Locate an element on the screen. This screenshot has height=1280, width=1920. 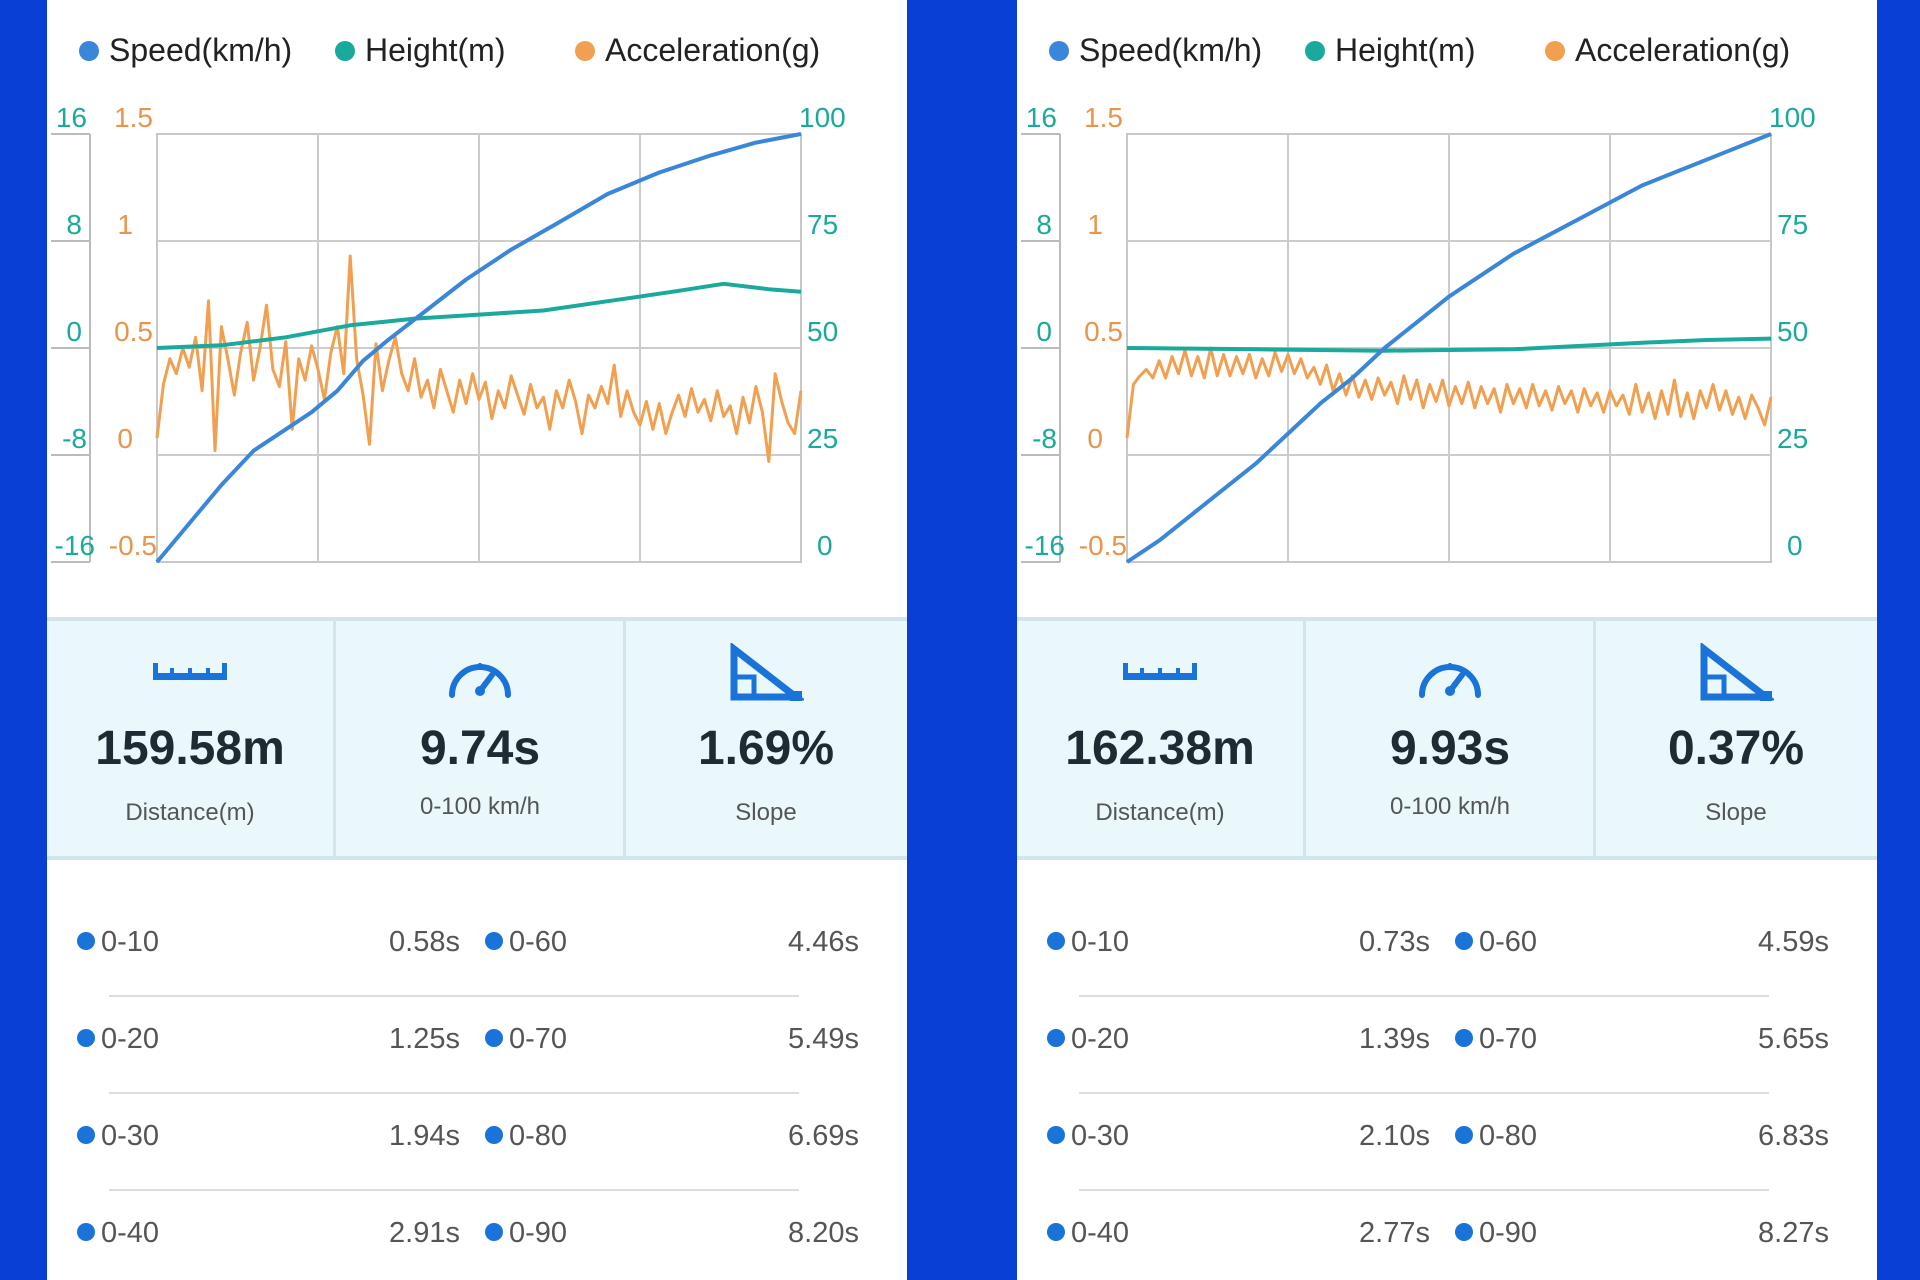
split-row: 0-10 0.73s 0-60 4.59s is located at coordinates (1447, 943).